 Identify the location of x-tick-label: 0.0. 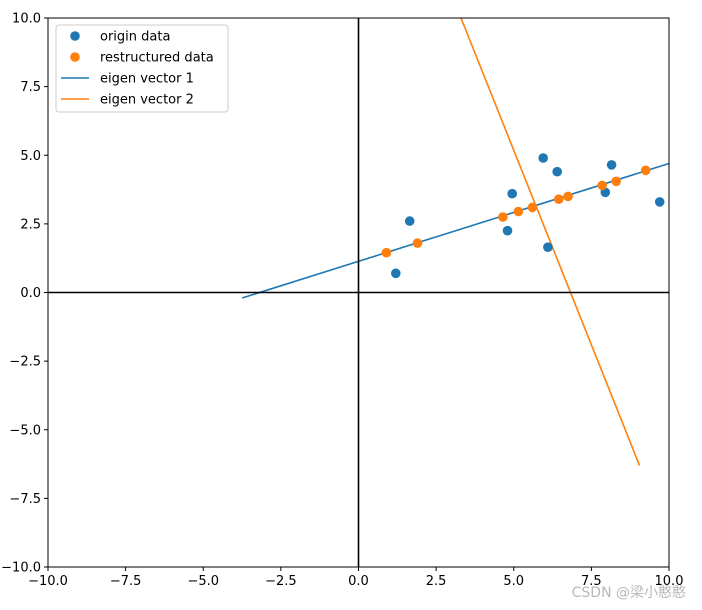
(358, 581).